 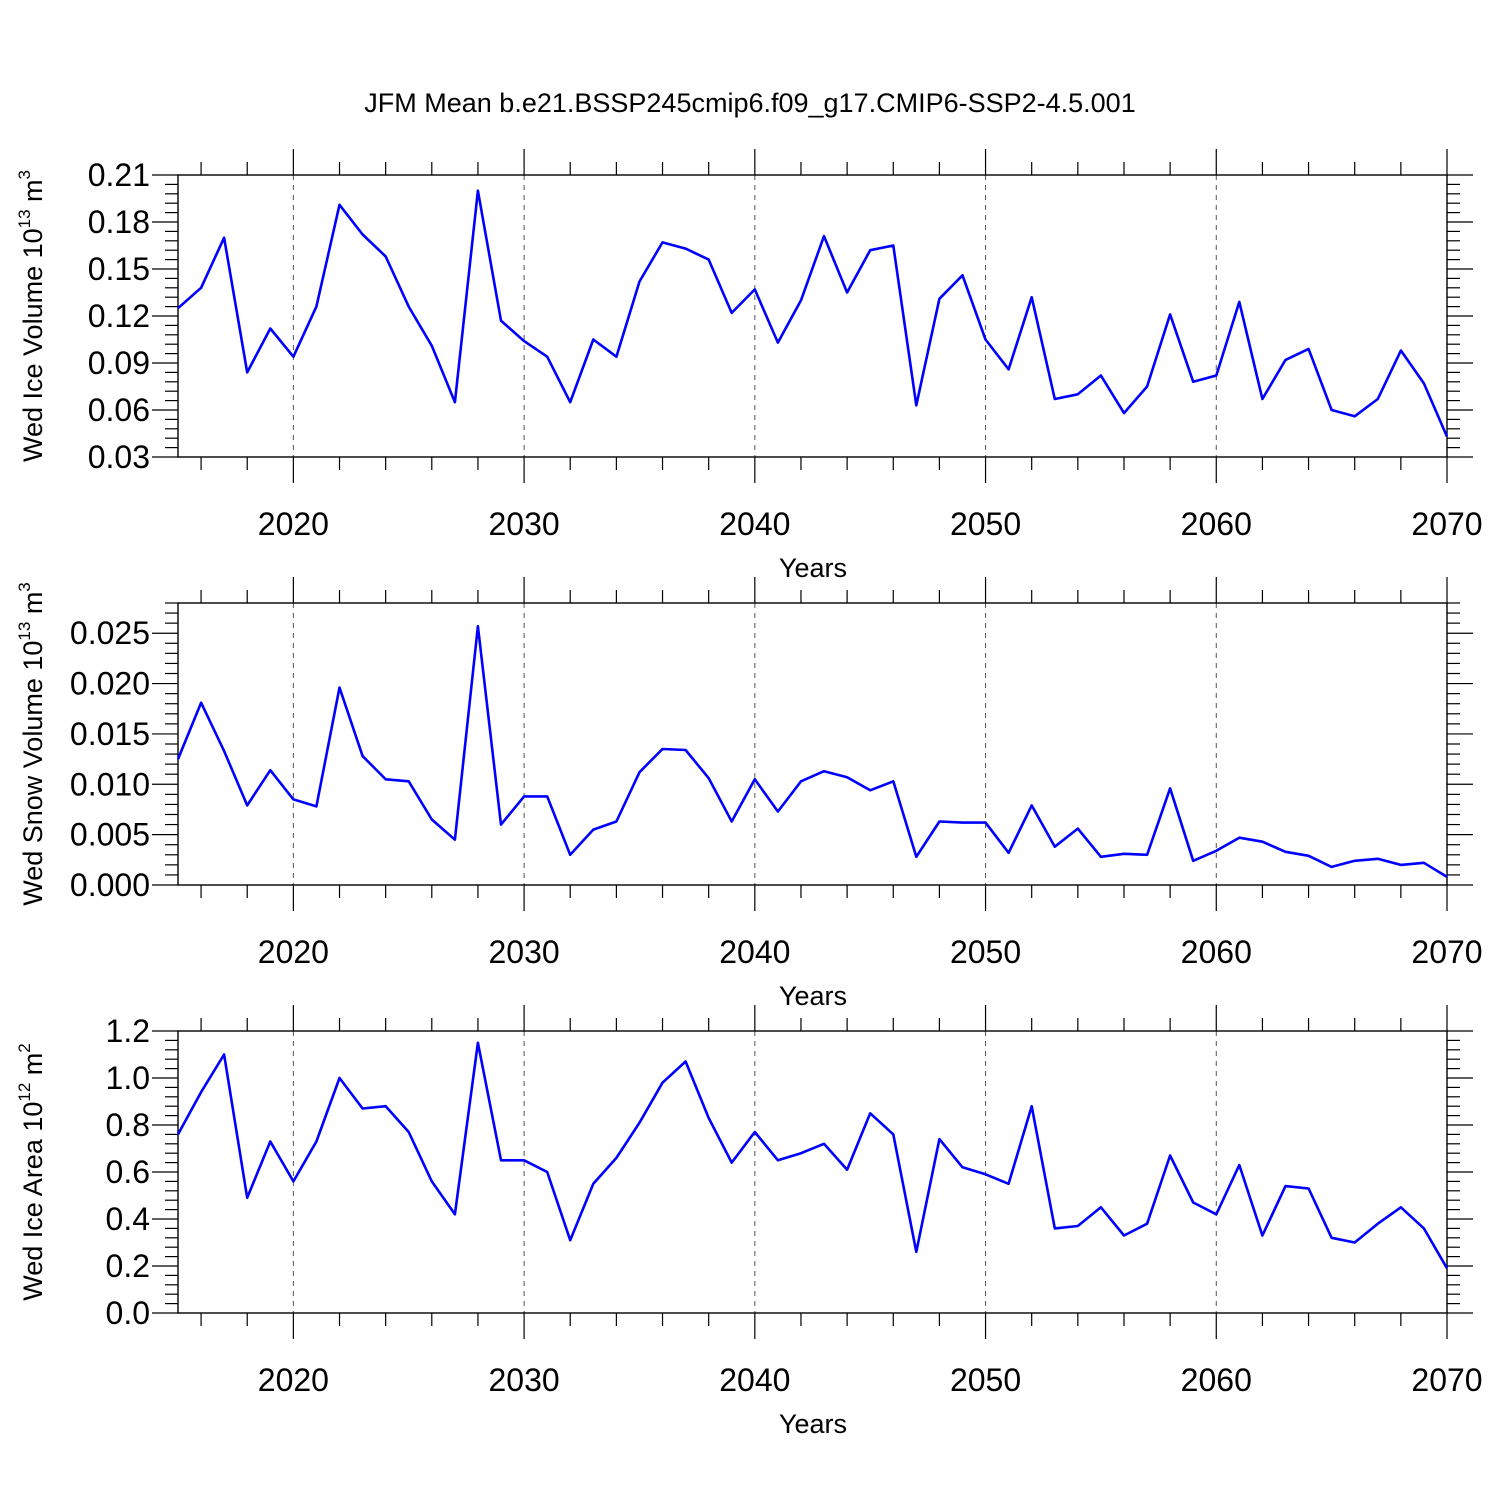 I want to click on y-tick-label: 0.010, so click(x=110, y=784).